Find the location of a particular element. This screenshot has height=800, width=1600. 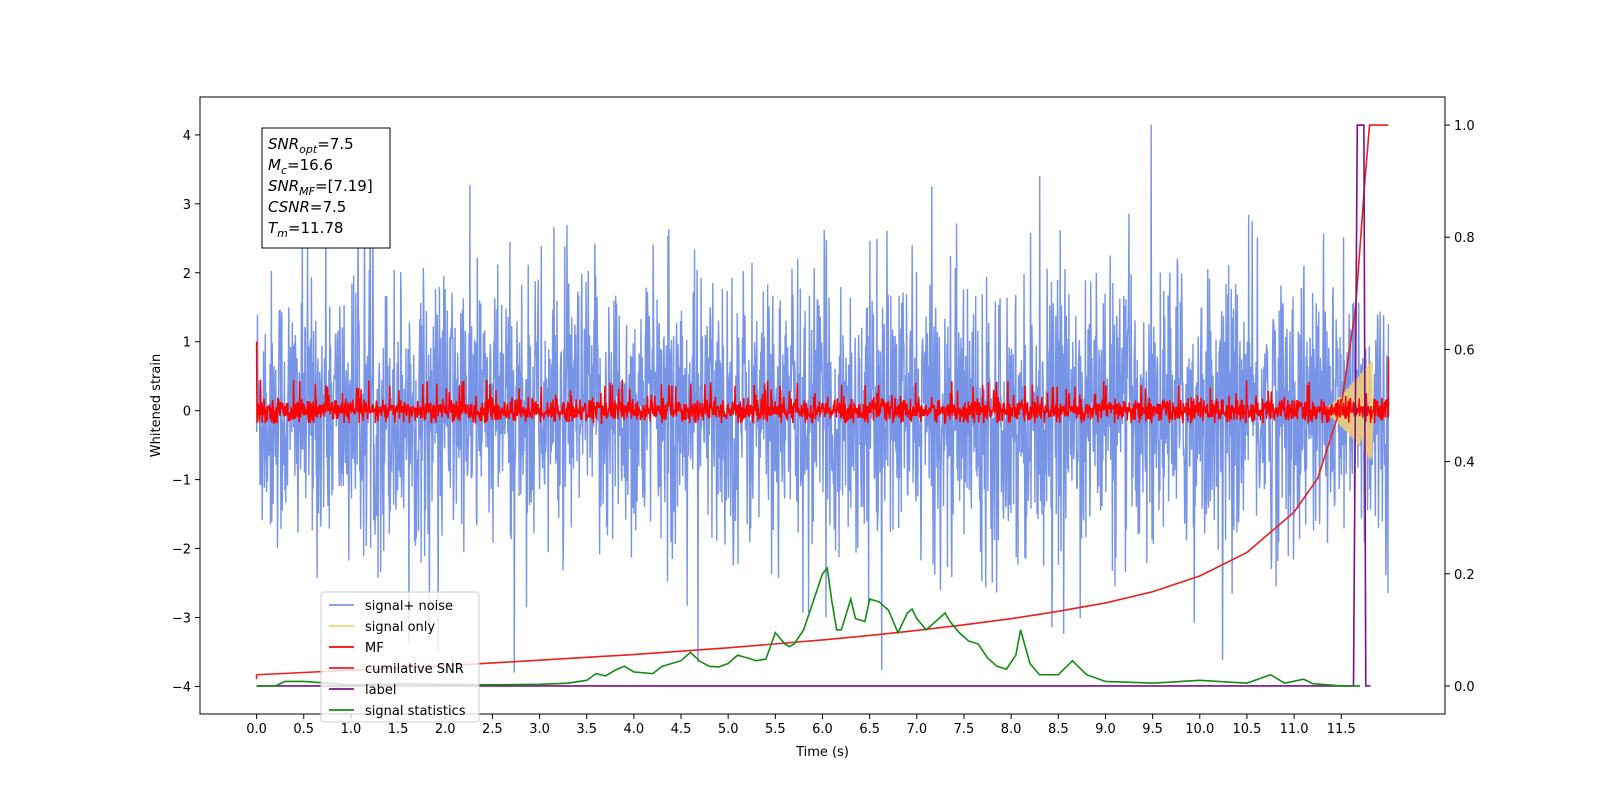

info-line-symbol: T is located at coordinates (273, 228).